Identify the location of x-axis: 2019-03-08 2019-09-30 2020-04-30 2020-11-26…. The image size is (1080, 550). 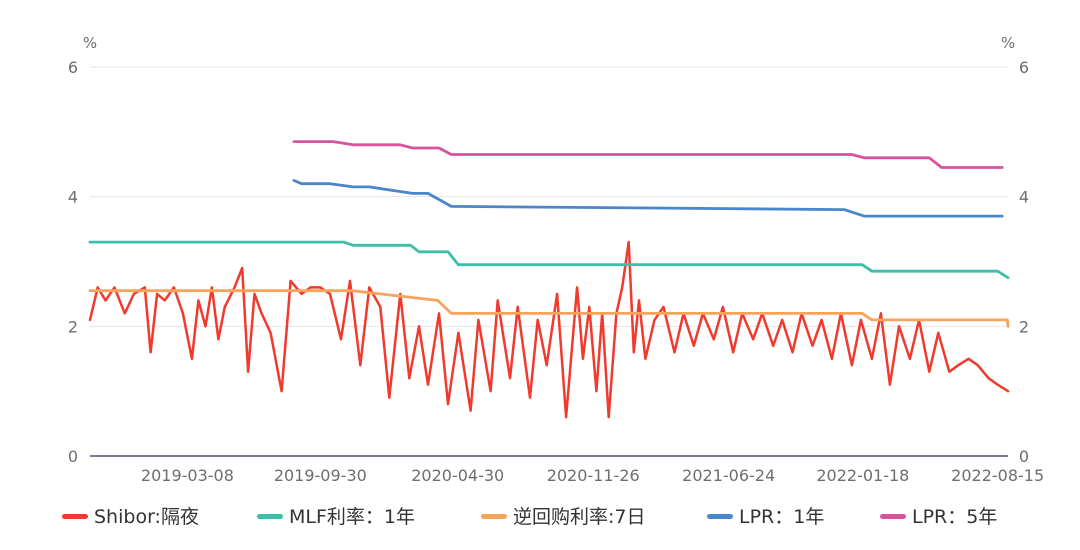
(592, 475).